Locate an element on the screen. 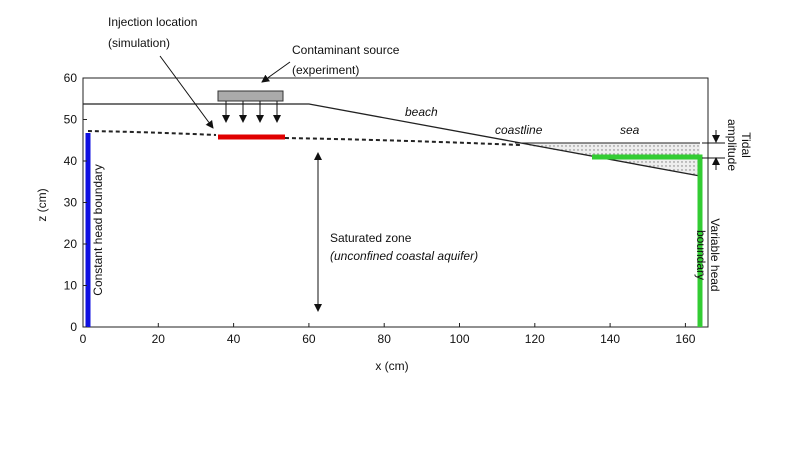 The width and height of the screenshot is (800, 449). y-axis-label: z (cm) is located at coordinates (42, 204).